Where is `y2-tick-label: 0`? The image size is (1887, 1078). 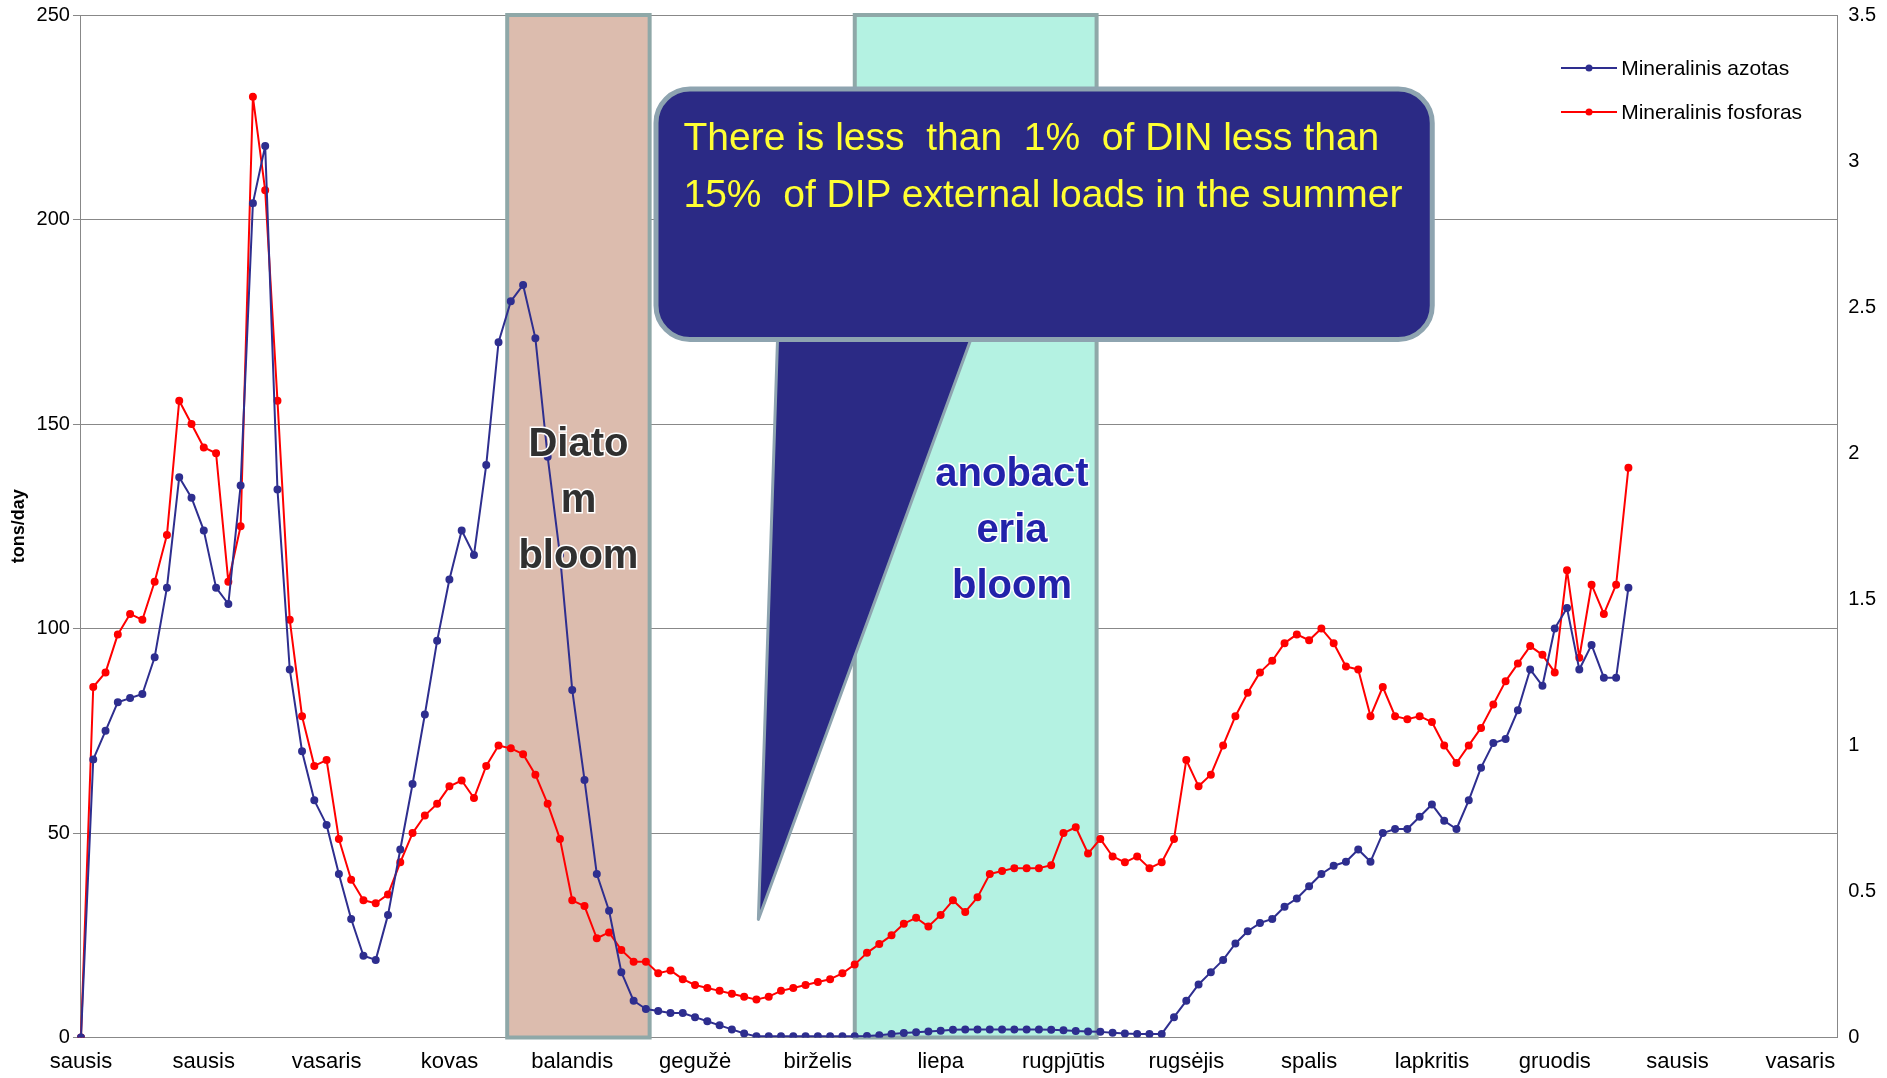 y2-tick-label: 0 is located at coordinates (1854, 1036).